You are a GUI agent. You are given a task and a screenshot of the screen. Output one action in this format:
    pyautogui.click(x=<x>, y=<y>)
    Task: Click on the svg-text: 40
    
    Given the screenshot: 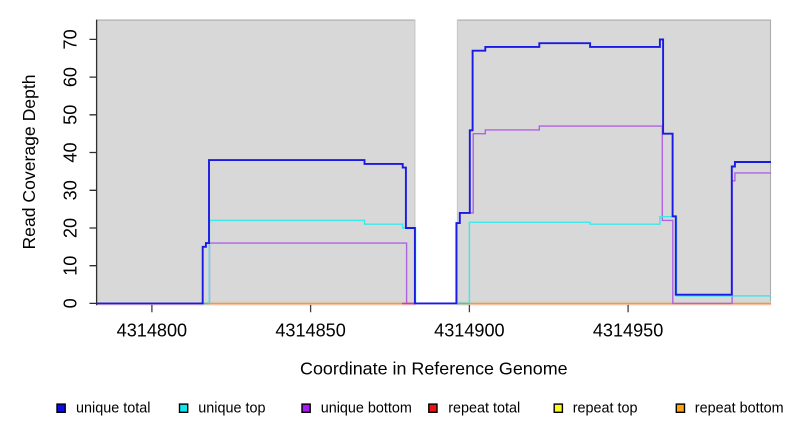 What is the action you would take?
    pyautogui.click(x=71, y=152)
    